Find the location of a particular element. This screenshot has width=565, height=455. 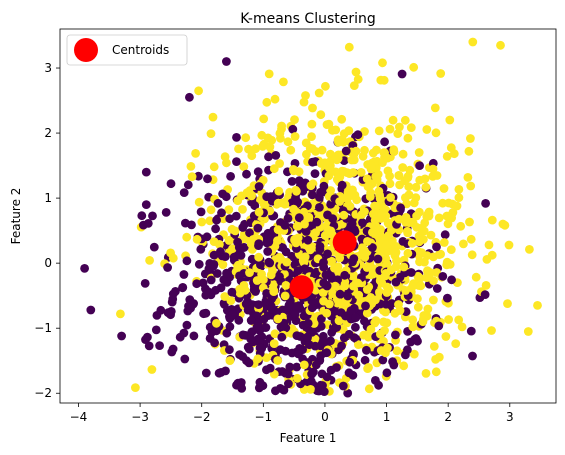

chart-title: K-means Clustering is located at coordinates (308, 19).